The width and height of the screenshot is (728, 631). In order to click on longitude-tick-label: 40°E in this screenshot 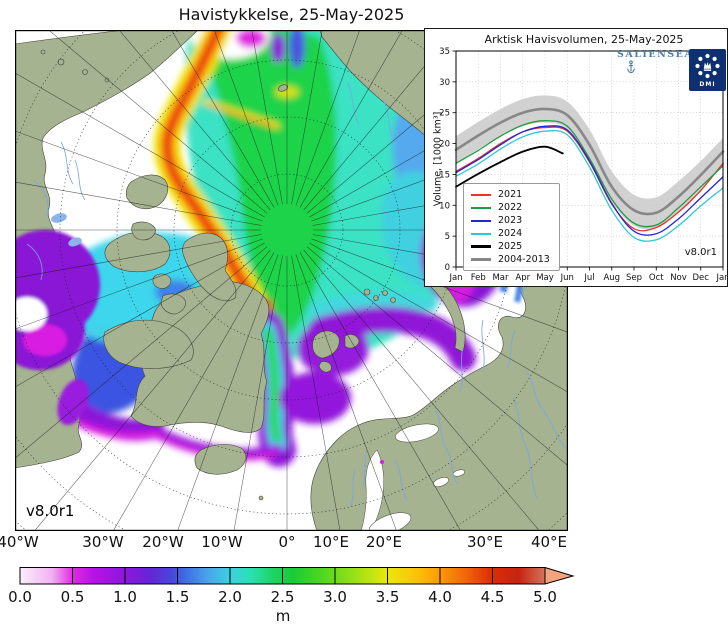, I will do `click(549, 542)`.